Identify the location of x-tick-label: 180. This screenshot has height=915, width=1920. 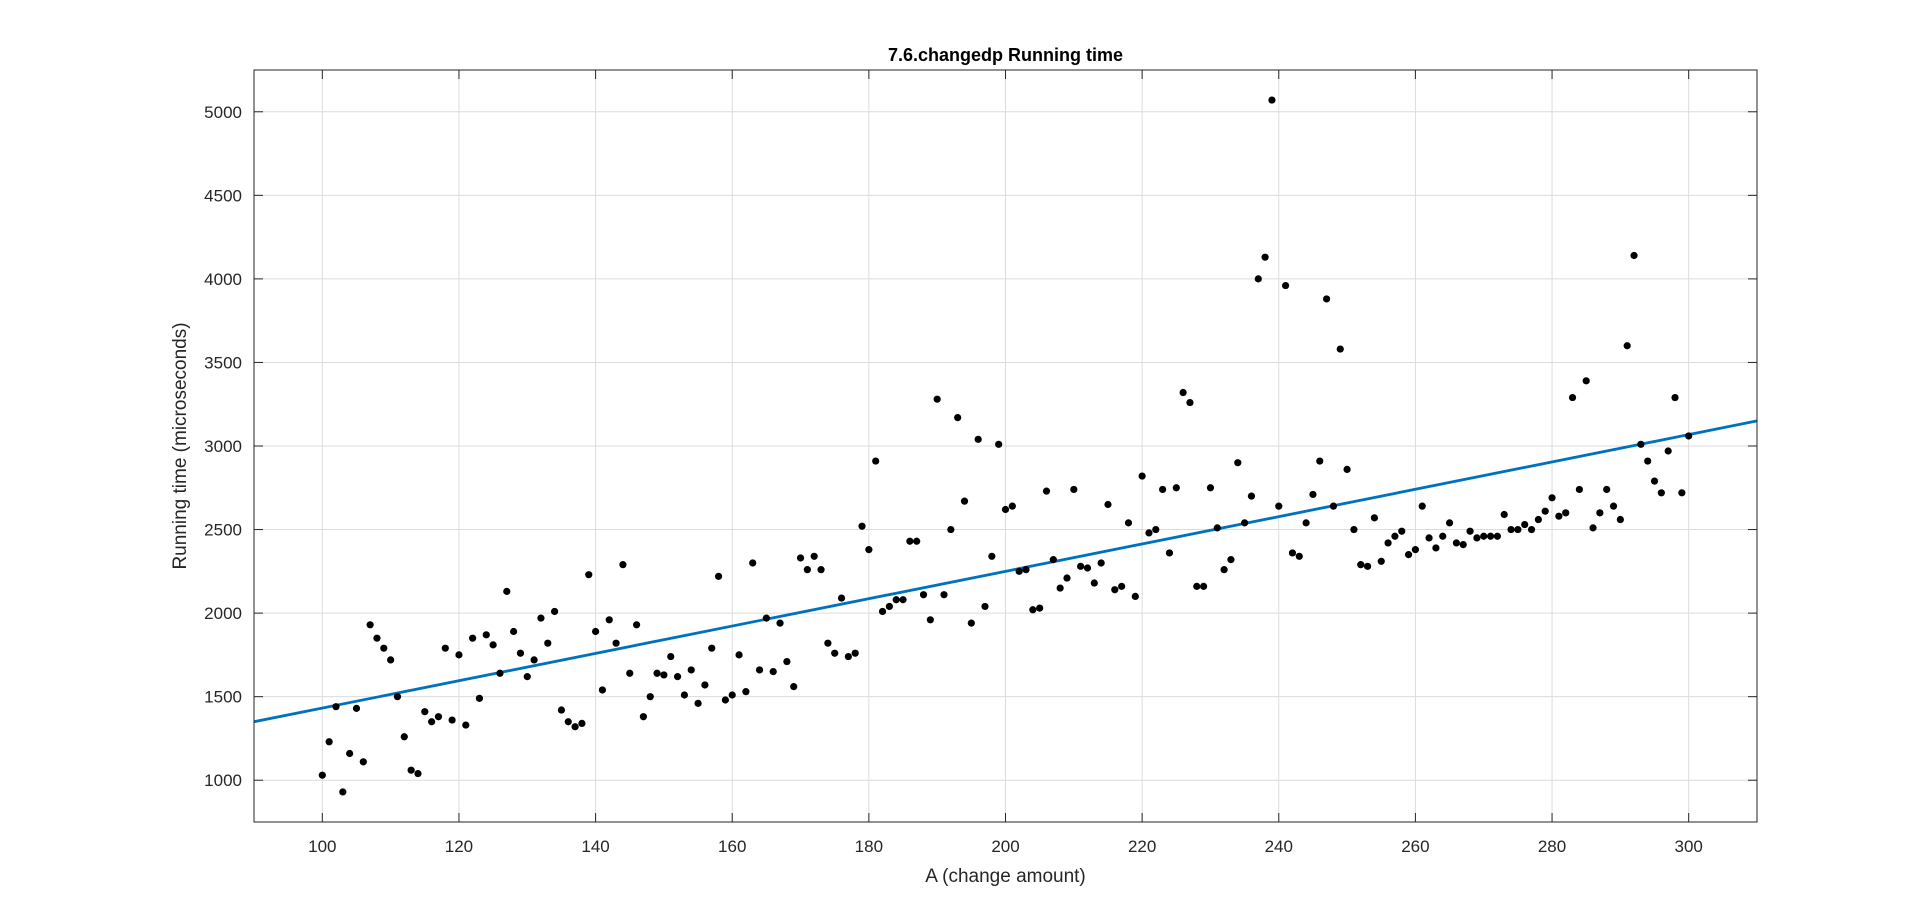
(869, 846).